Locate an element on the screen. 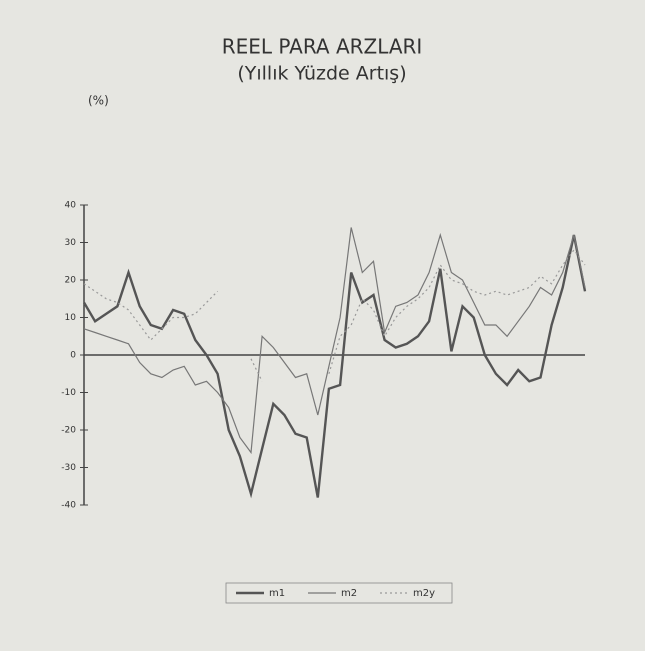 This screenshot has height=651, width=645. y-tick-label: 0 is located at coordinates (73, 356).